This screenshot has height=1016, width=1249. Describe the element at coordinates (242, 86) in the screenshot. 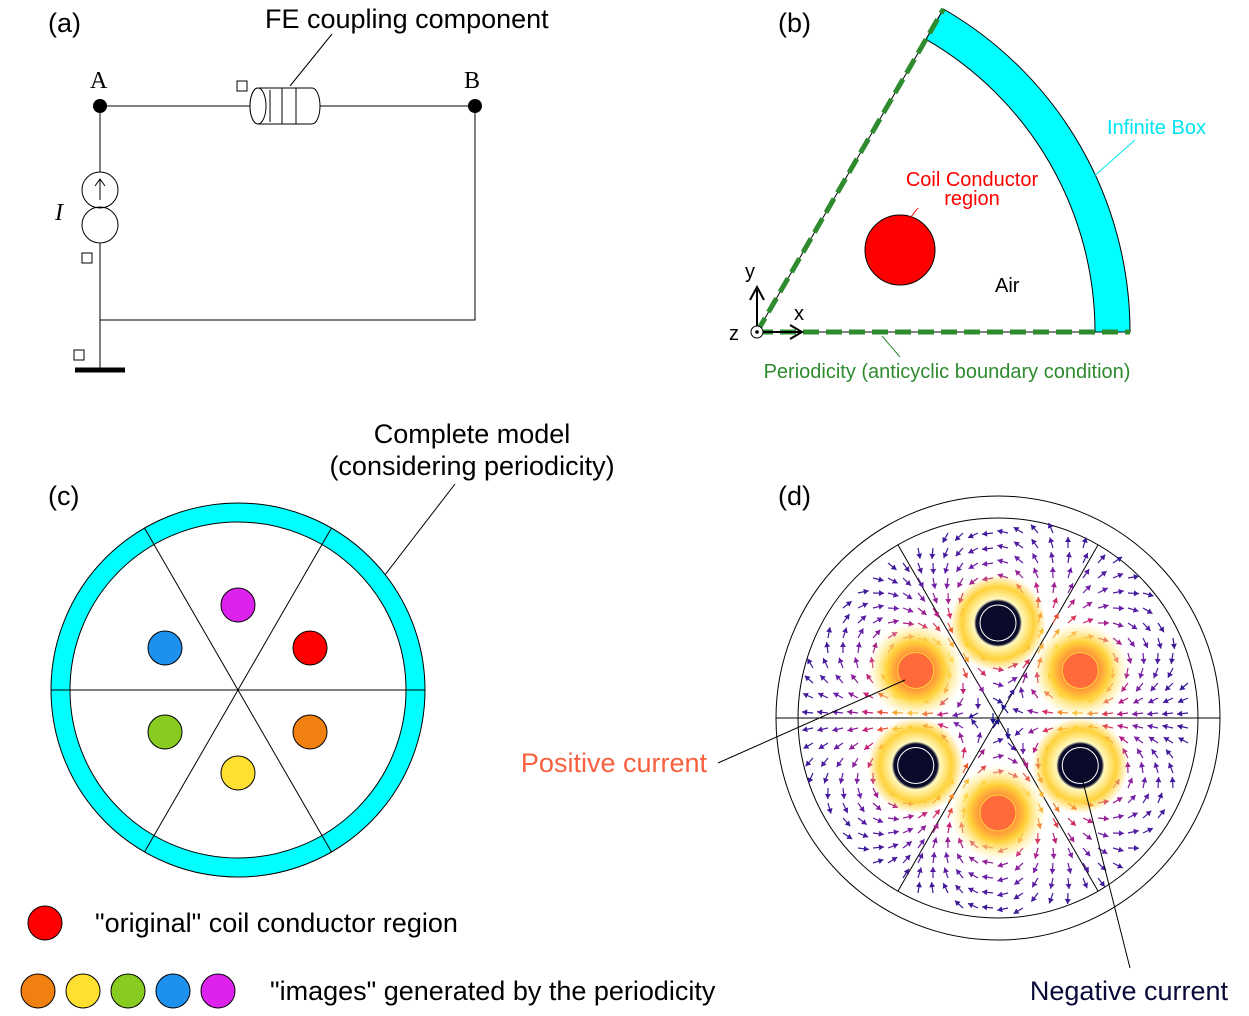

I see `port` at that location.